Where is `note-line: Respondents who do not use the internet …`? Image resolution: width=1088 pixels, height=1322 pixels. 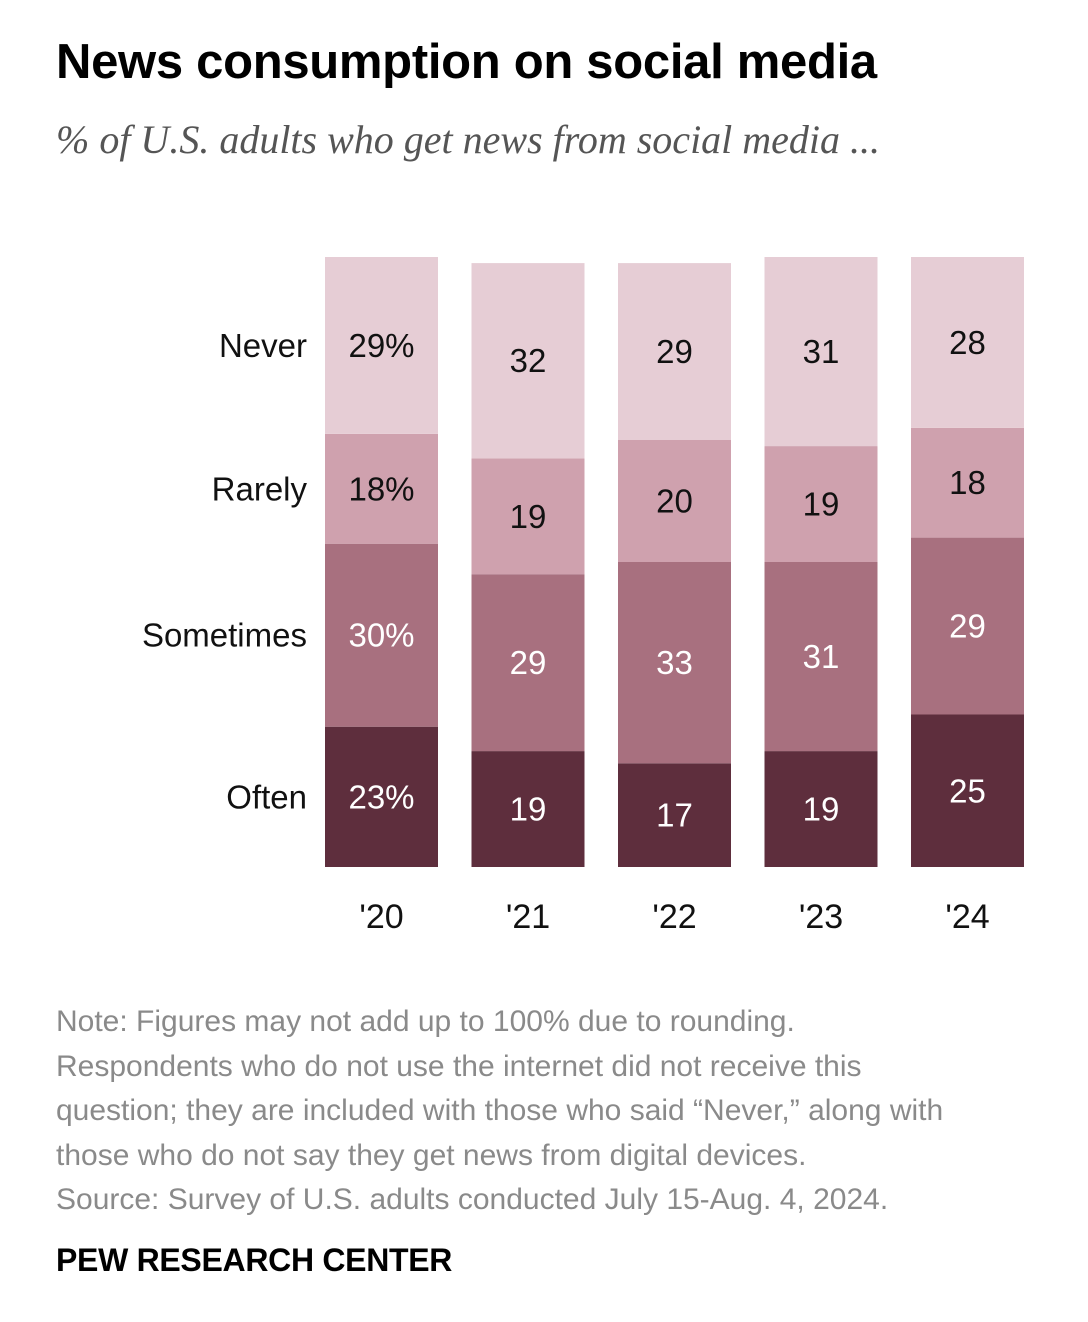 note-line: Respondents who do not use the internet … is located at coordinates (459, 1066).